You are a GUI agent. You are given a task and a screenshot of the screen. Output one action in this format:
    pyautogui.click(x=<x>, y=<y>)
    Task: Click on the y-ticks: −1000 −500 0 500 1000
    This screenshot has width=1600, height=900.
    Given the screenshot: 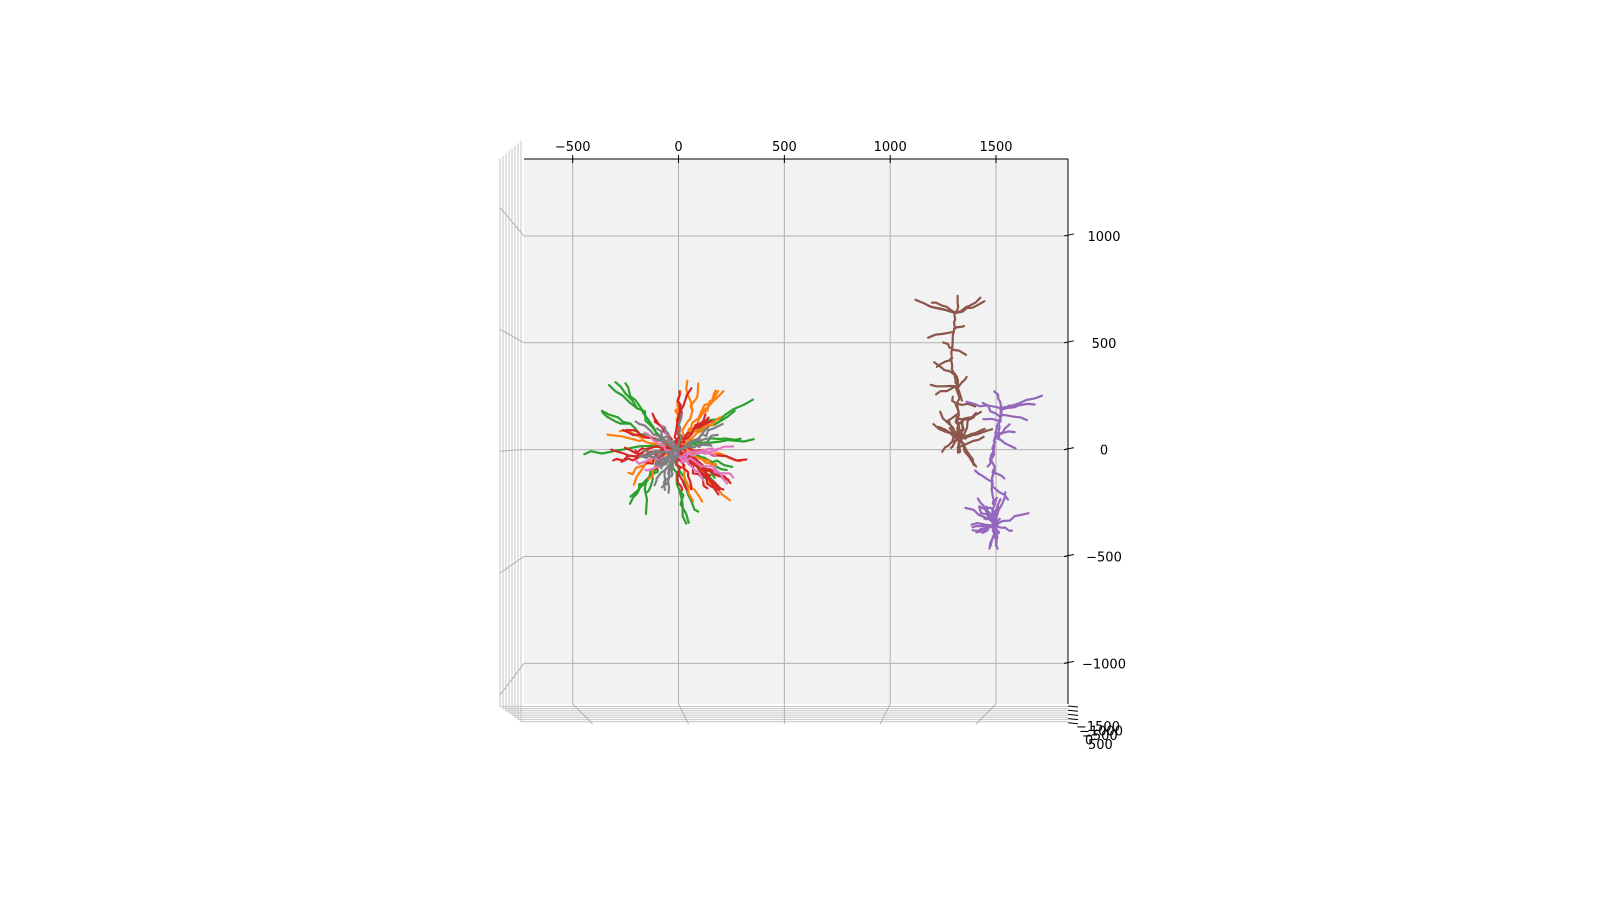 What is the action you would take?
    pyautogui.click(x=1094, y=451)
    